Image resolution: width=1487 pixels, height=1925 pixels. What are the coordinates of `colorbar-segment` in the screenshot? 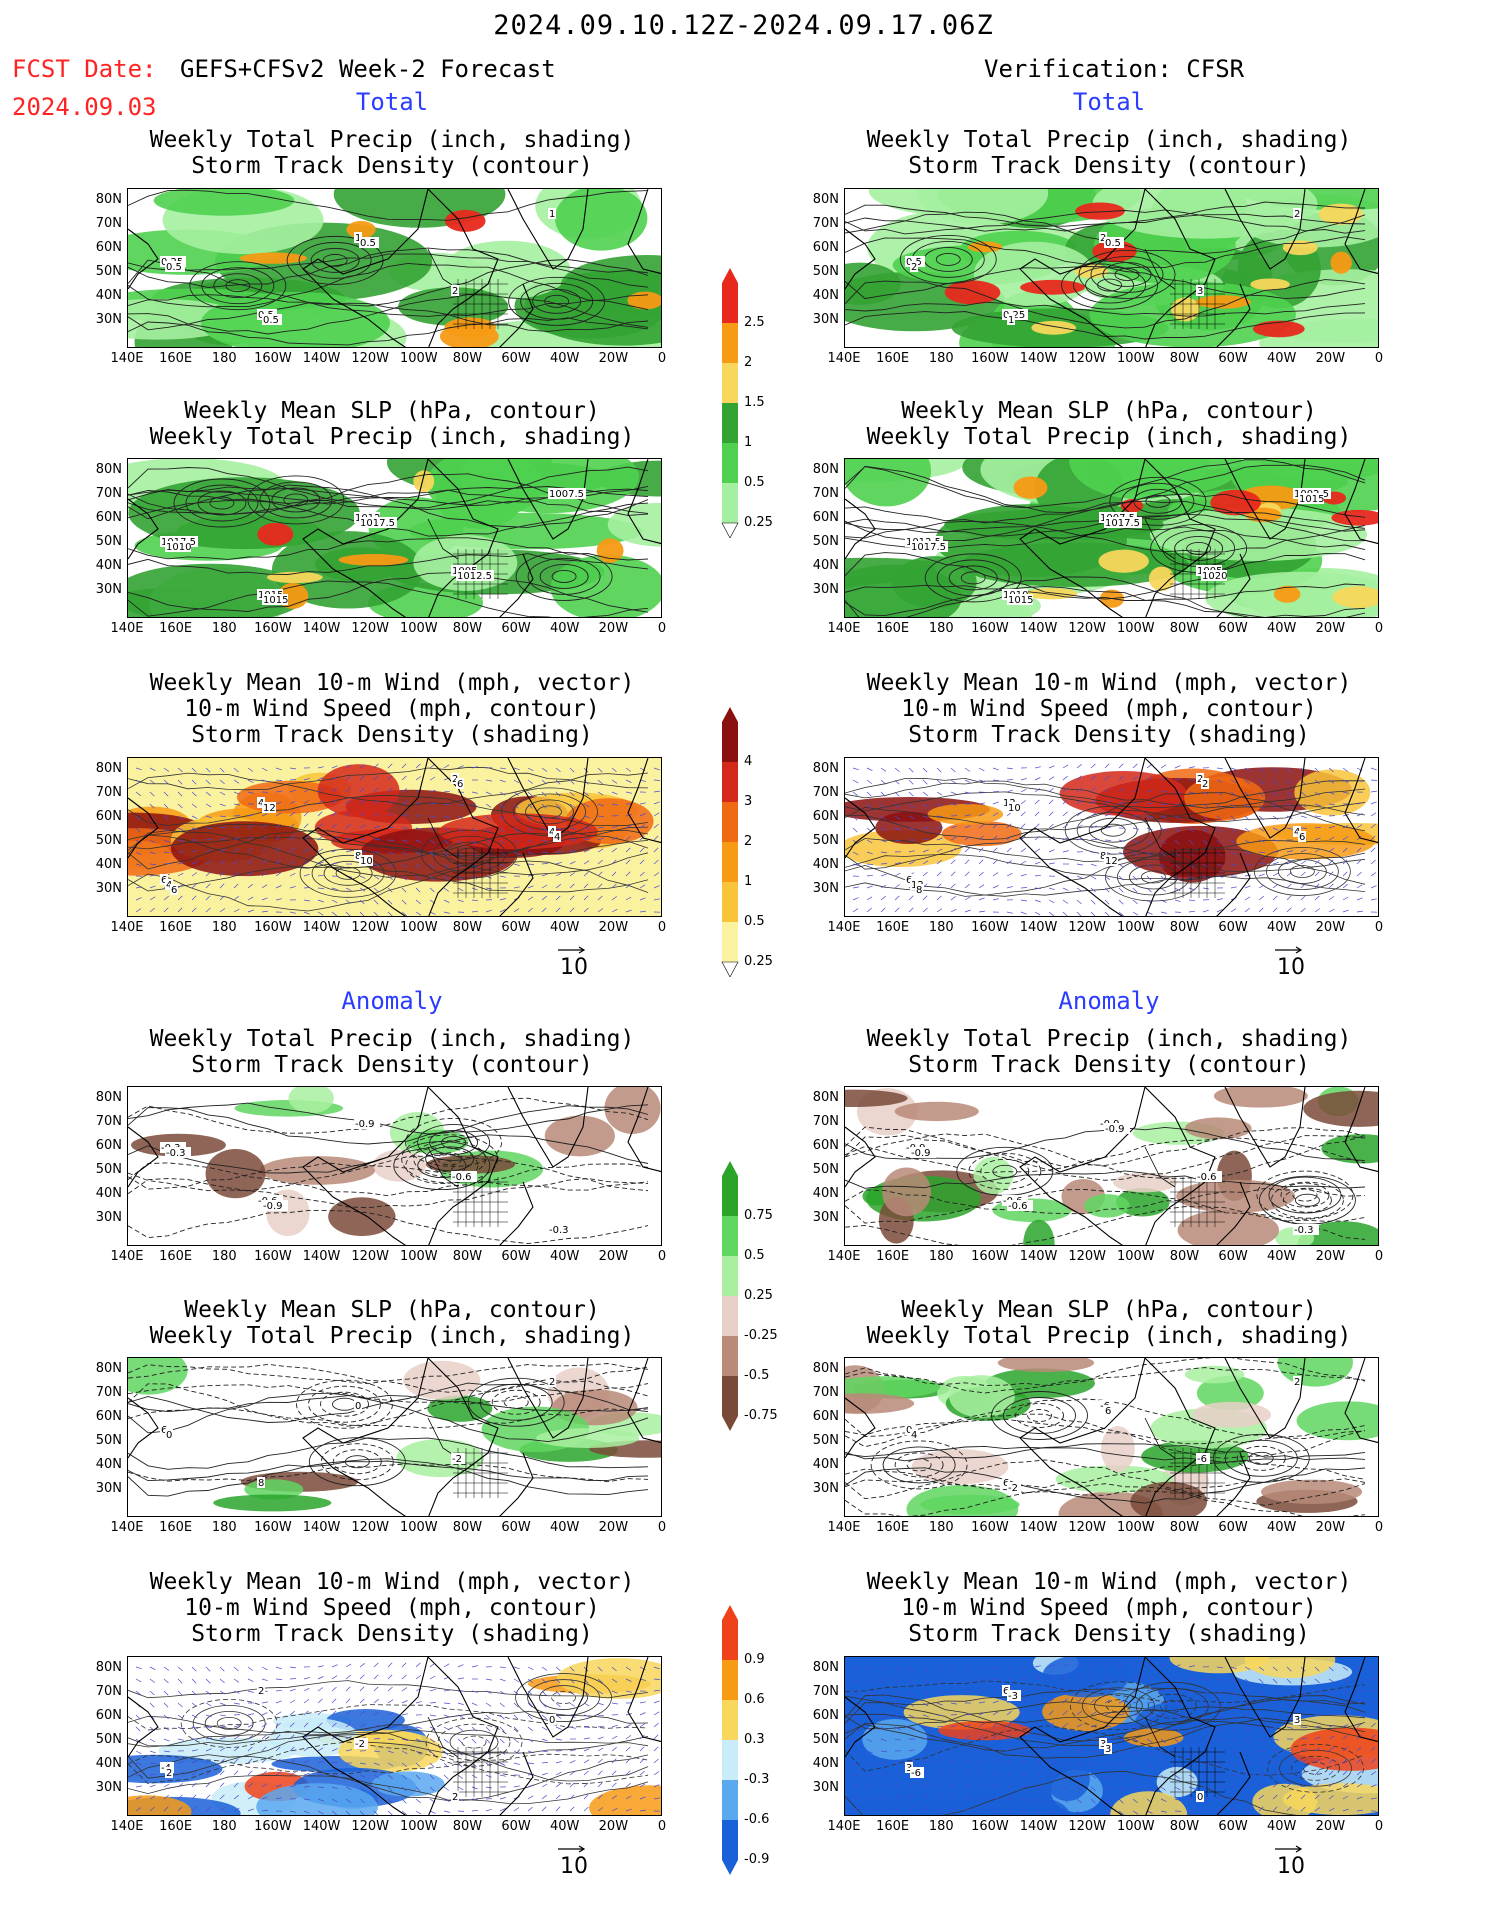 It's located at (730, 1356).